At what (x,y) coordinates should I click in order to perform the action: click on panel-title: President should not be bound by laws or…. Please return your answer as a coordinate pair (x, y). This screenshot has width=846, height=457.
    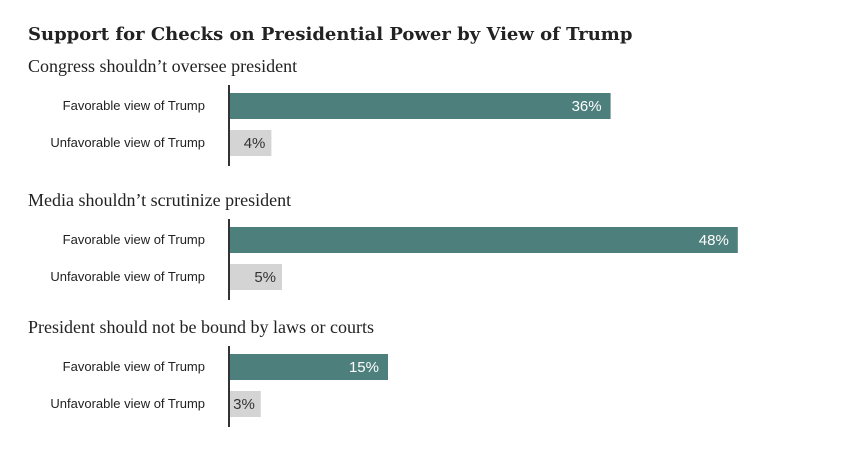
    Looking at the image, I should click on (201, 327).